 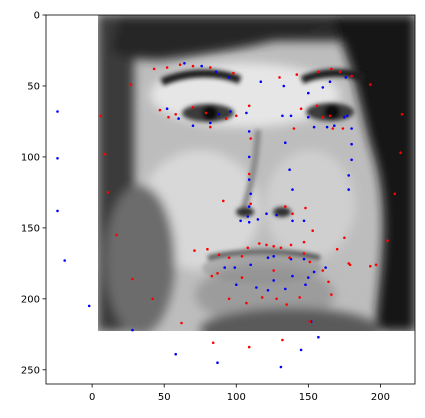 I want to click on y-axis: 0 50 100 150 200 250, so click(x=33, y=193).